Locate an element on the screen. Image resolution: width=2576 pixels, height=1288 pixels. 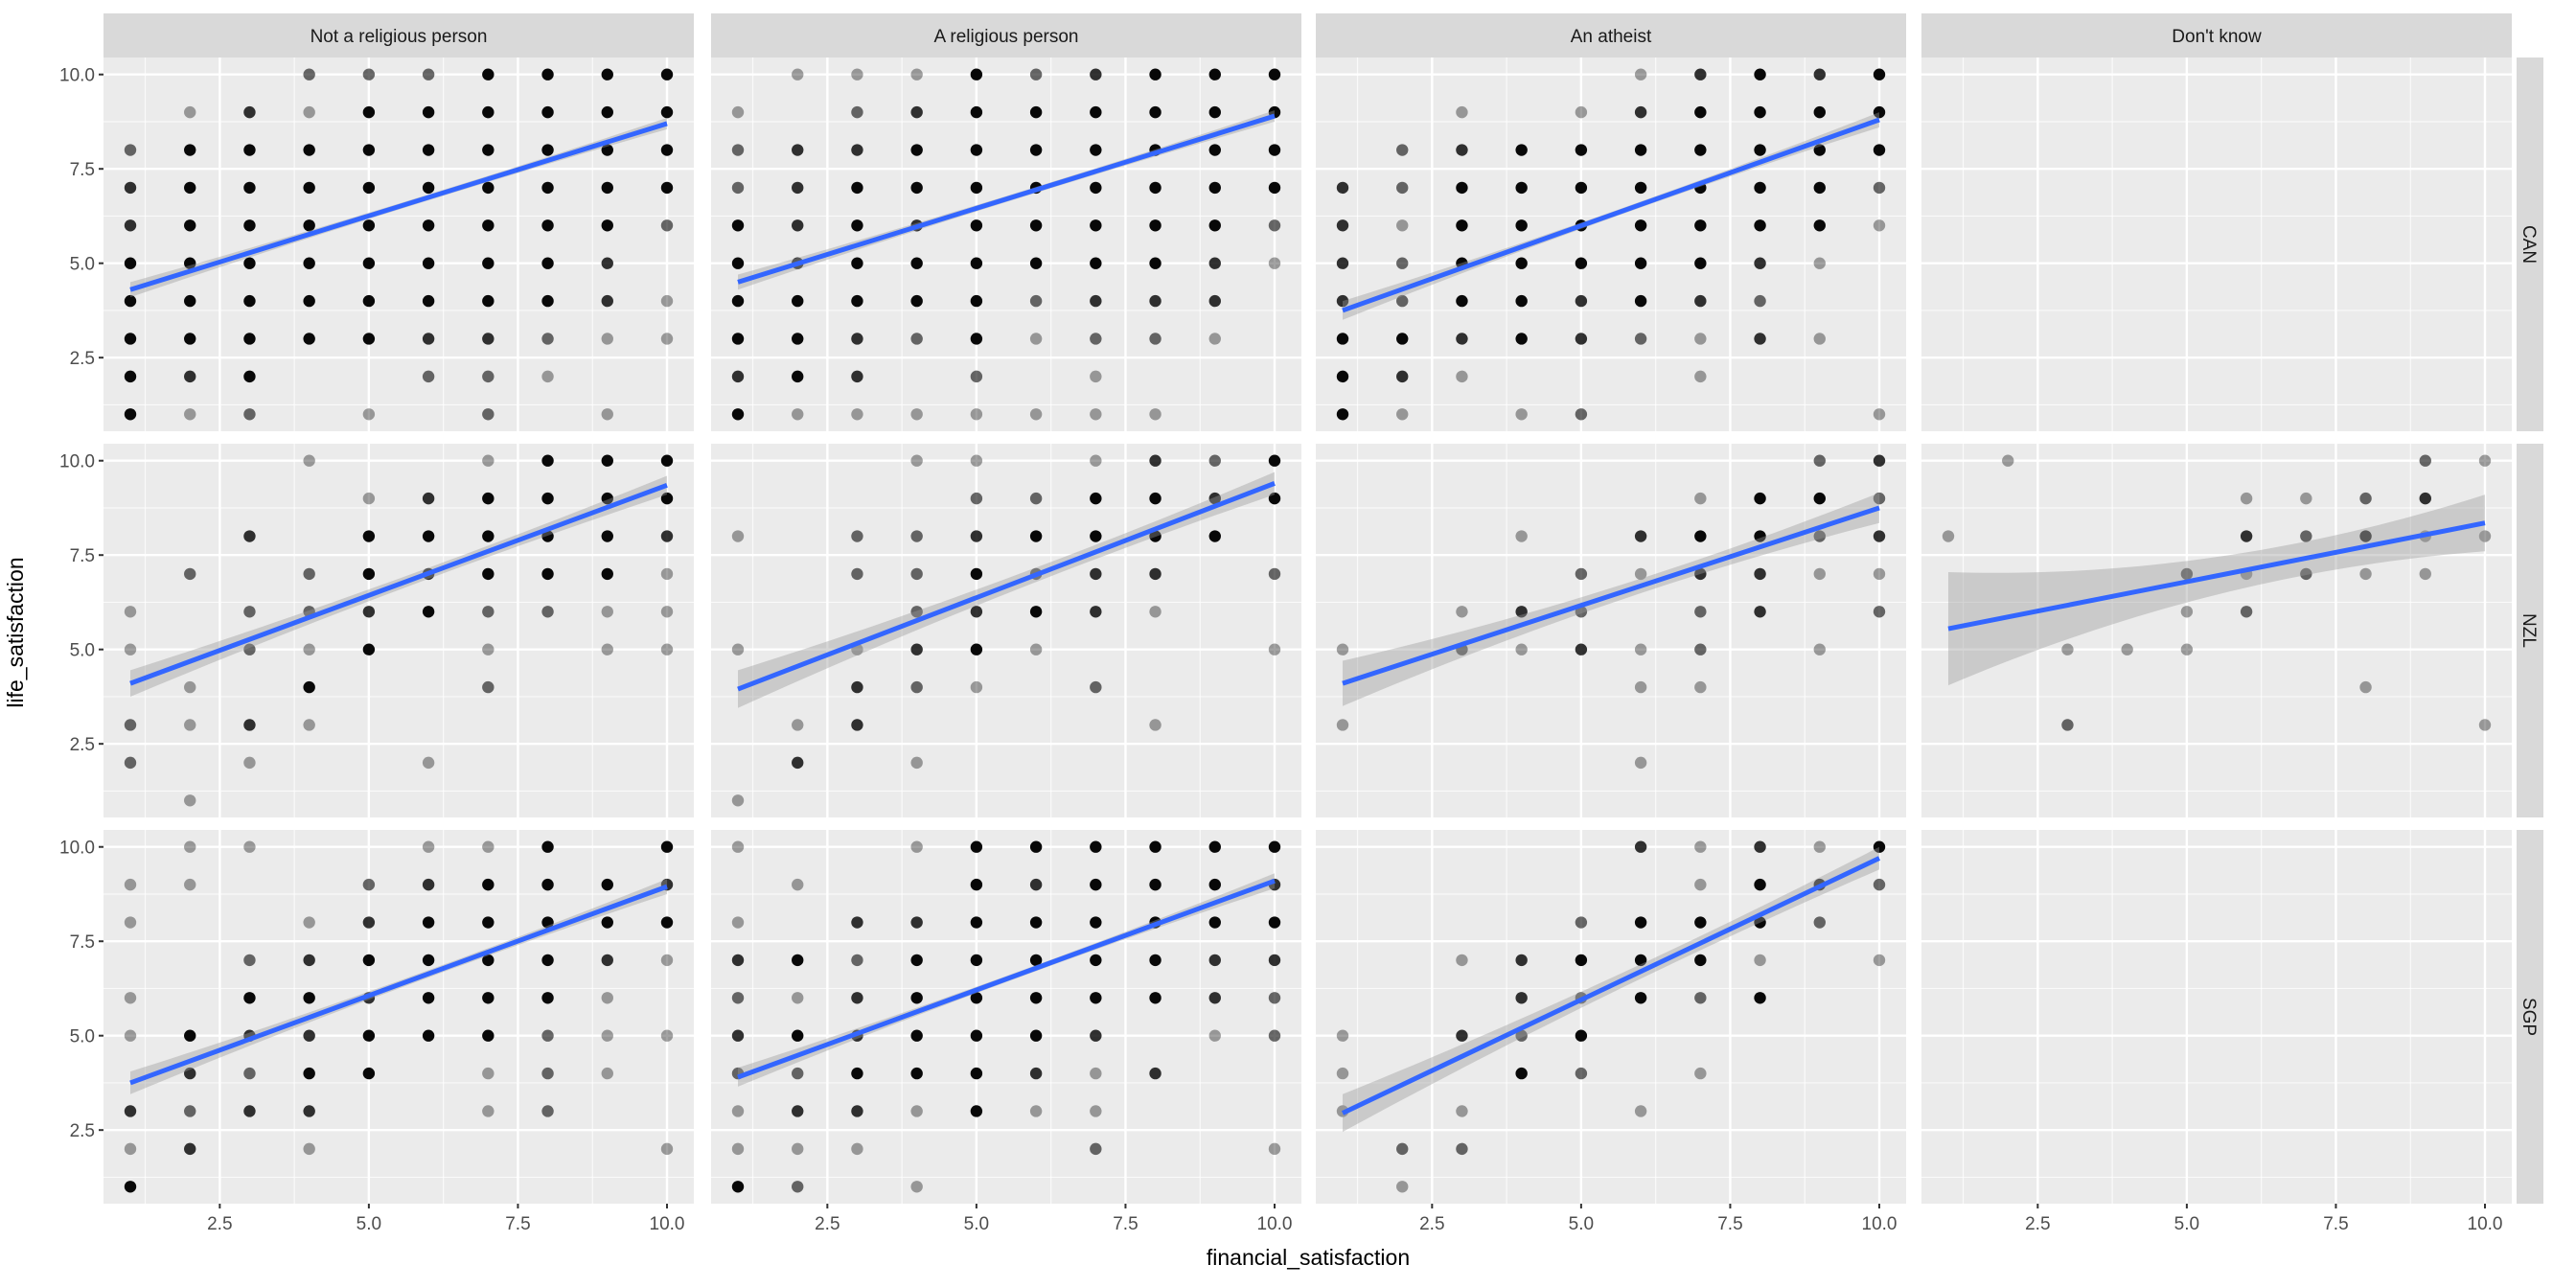
x-tick-label: 2.5 is located at coordinates (1431, 1224).